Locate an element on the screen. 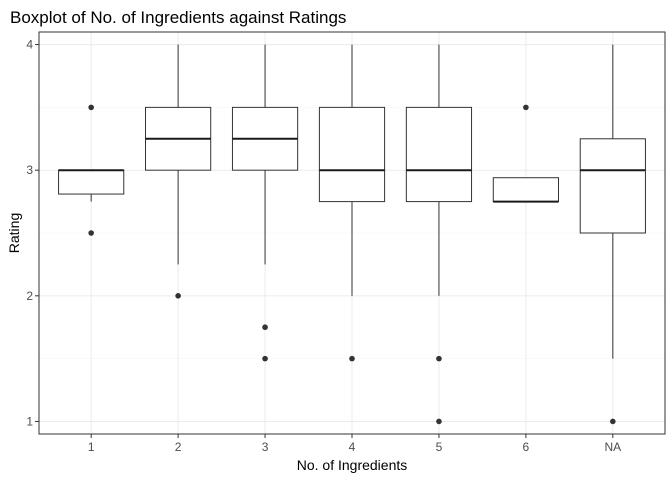  y-tick-label: 4 is located at coordinates (29, 45).